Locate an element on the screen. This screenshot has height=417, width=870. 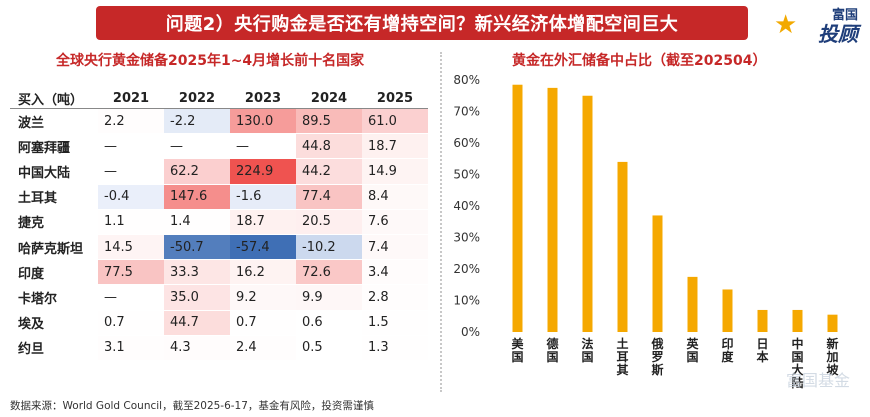
category-label: 俄罗斯 is located at coordinates (656, 356).